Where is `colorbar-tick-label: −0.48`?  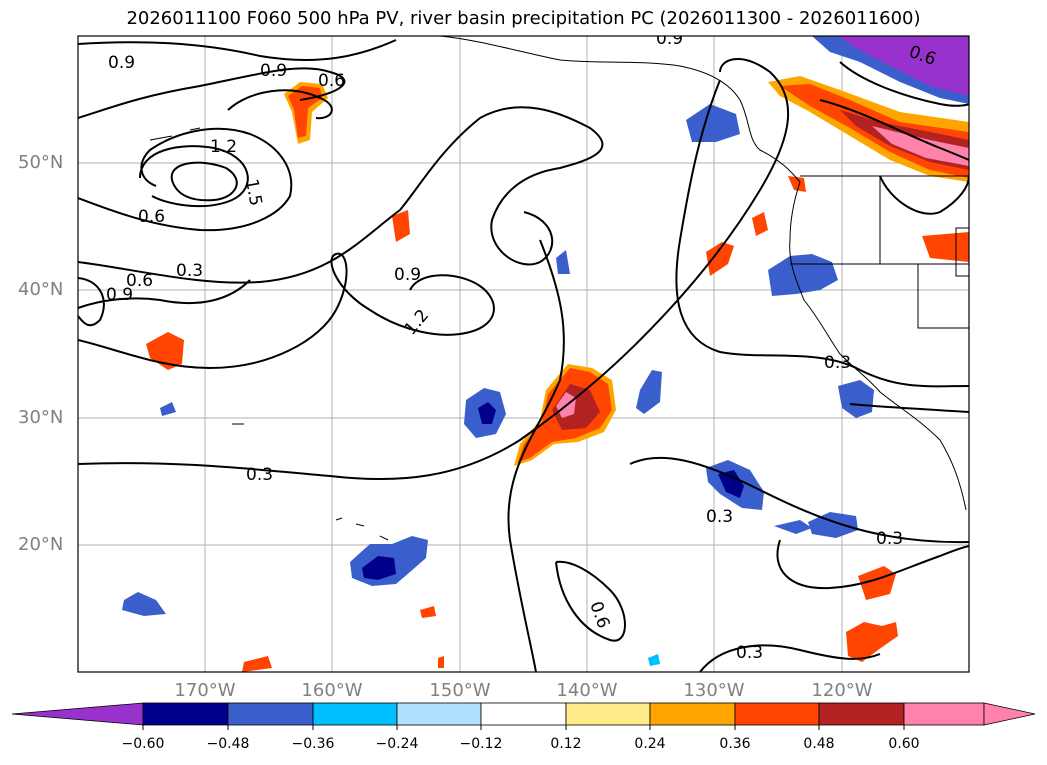
colorbar-tick-label: −0.48 is located at coordinates (228, 744).